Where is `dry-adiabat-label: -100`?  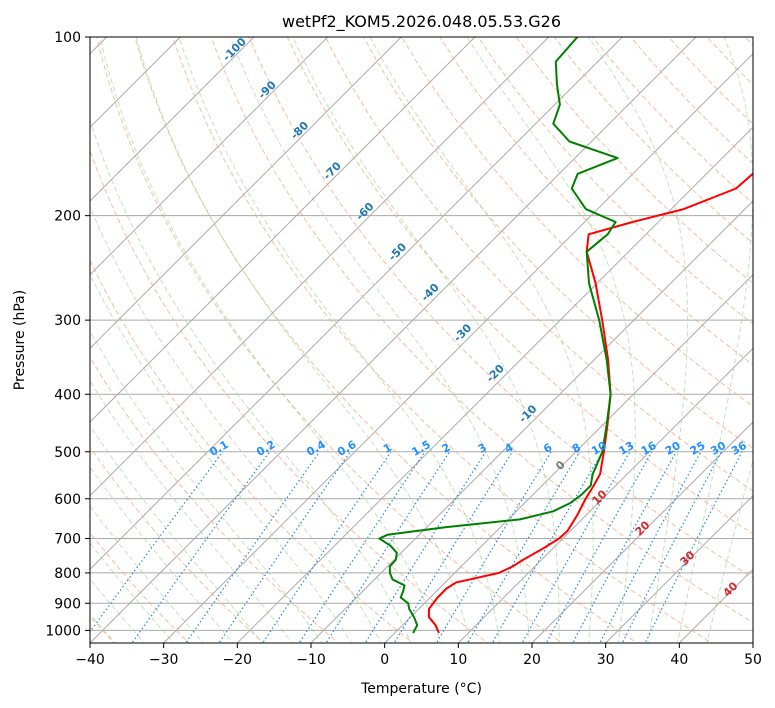
dry-adiabat-label: -100 is located at coordinates (234, 49).